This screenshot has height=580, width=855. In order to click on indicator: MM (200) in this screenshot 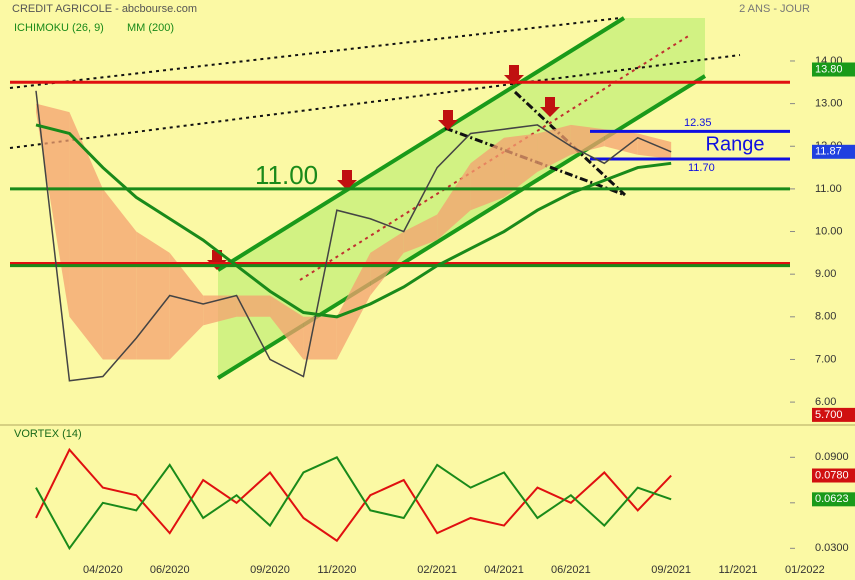, I will do `click(150, 28)`.